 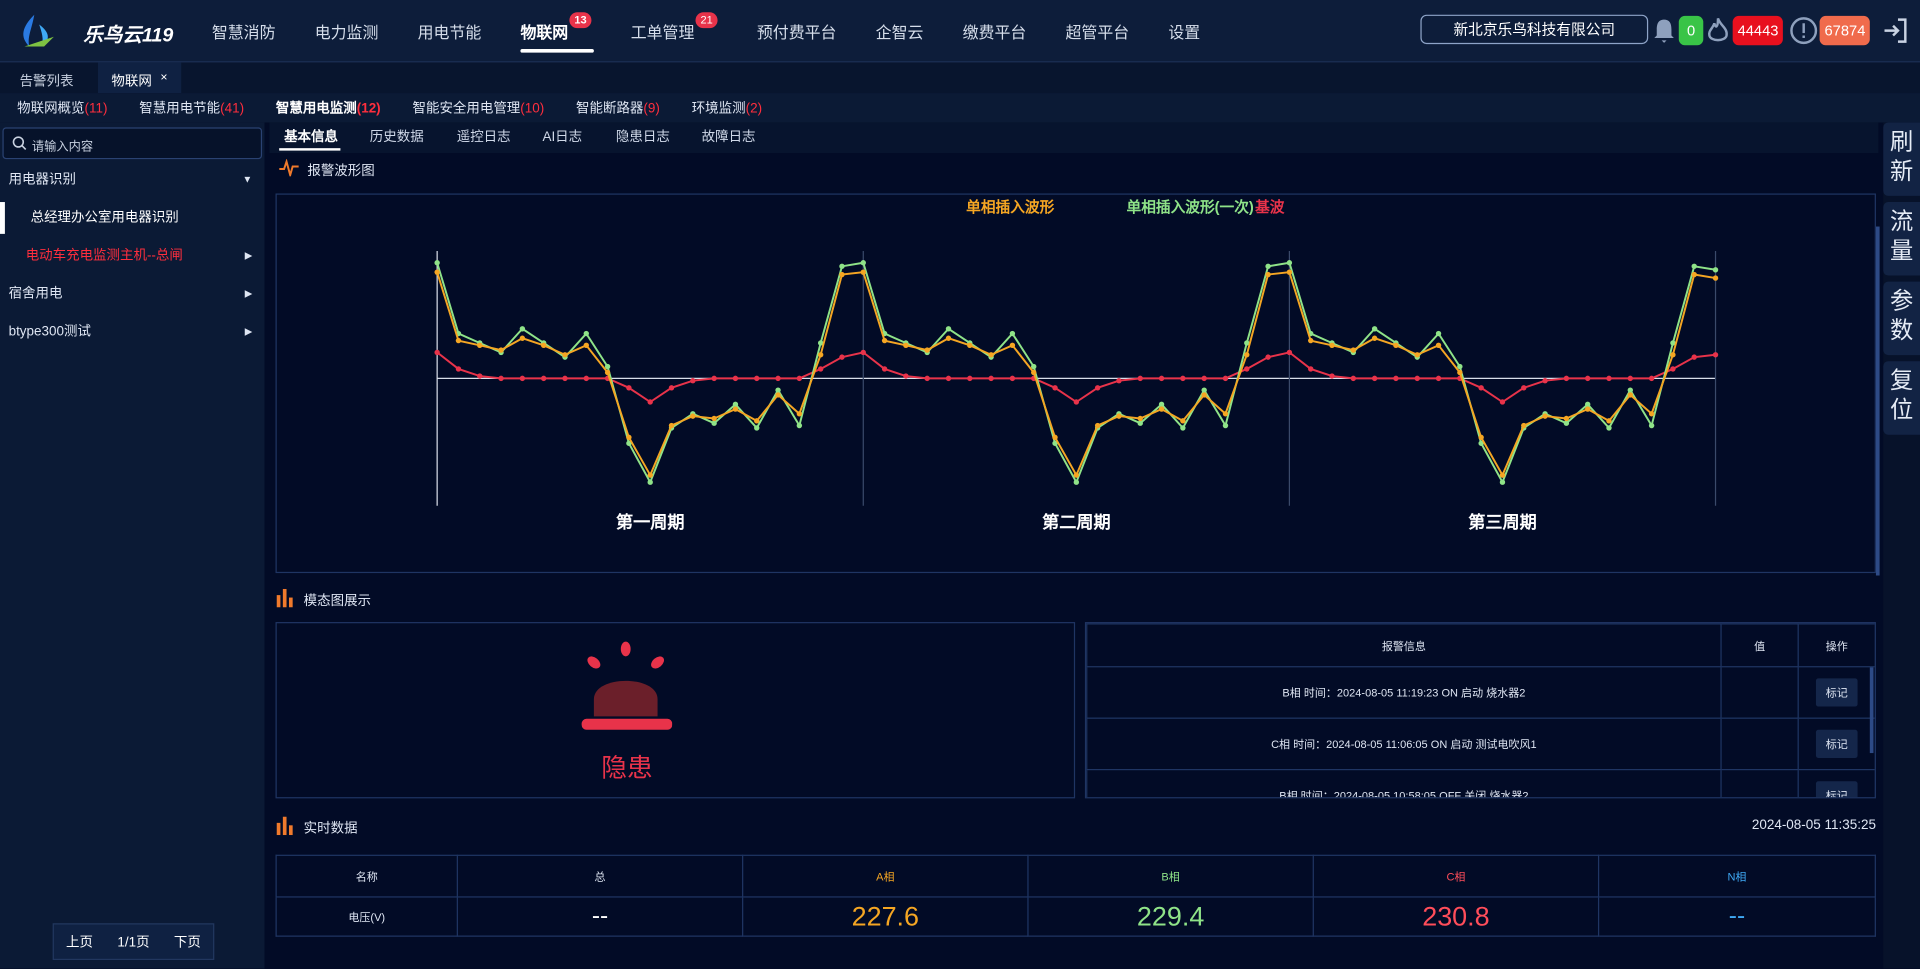 I want to click on nav-item: 电力监测, so click(x=347, y=30).